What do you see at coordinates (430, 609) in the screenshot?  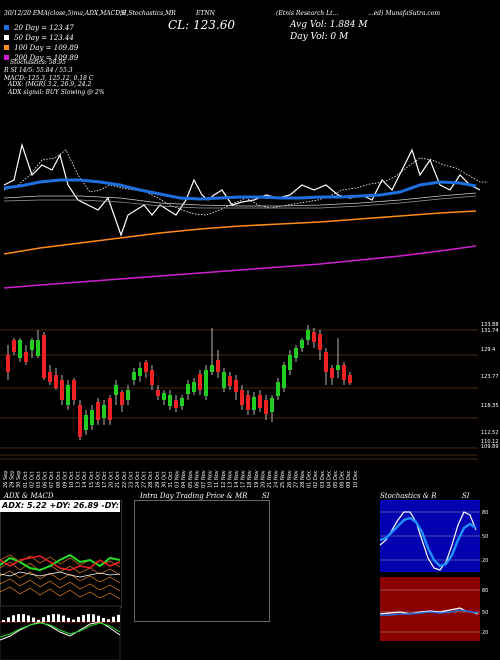 I see `rsi-panel` at bounding box center [430, 609].